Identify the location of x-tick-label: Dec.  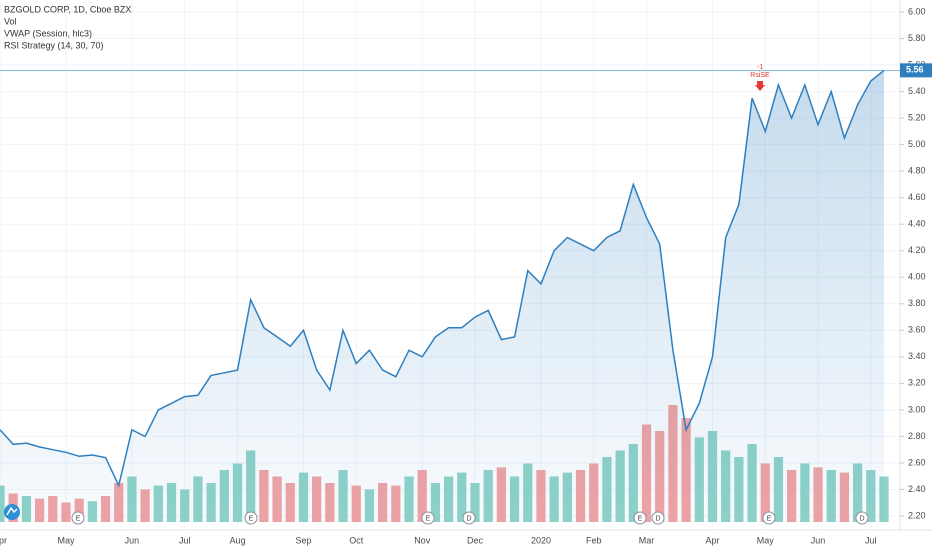
(475, 540).